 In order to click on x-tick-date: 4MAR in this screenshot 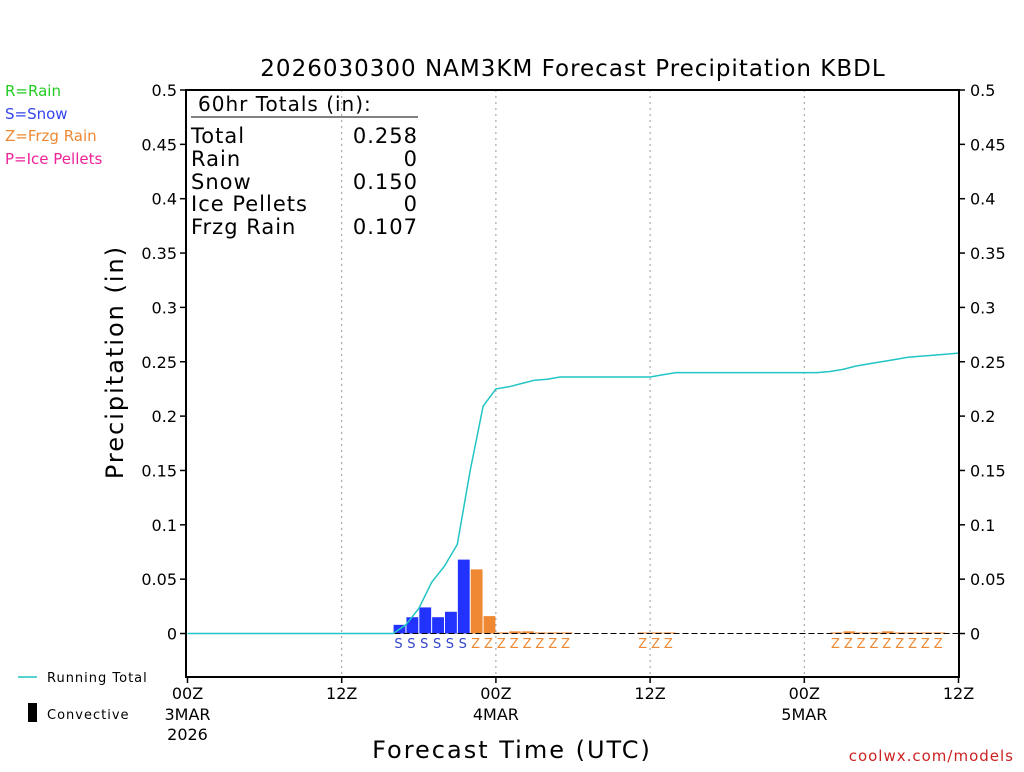, I will do `click(496, 714)`.